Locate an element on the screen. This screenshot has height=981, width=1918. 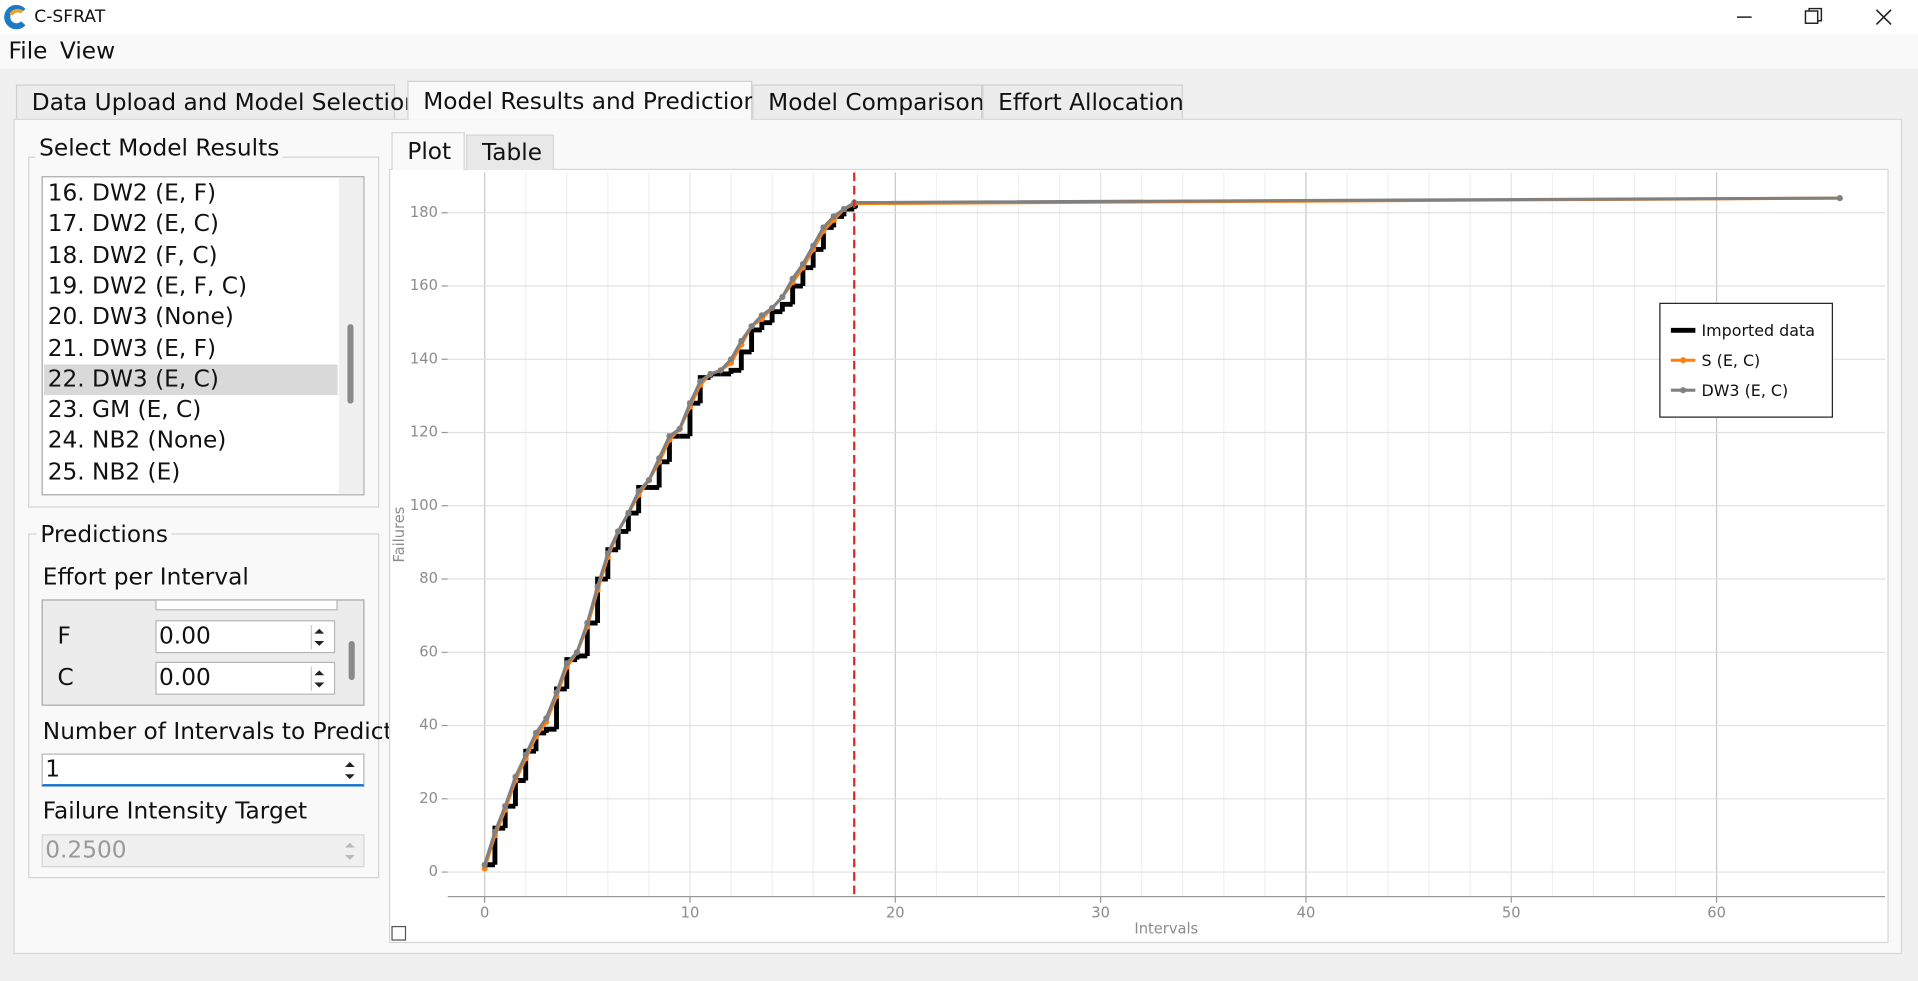
list-item: 23. GM (E, C) is located at coordinates (124, 410).